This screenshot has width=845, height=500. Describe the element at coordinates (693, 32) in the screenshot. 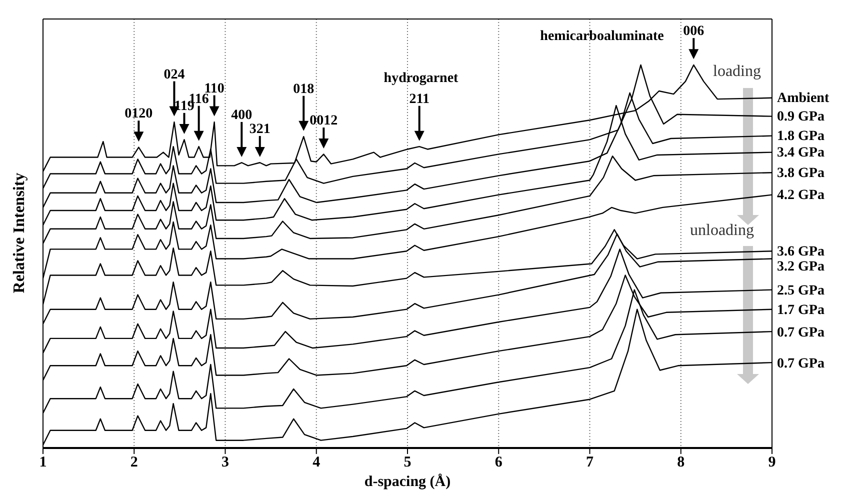

I see `annotation: 006` at that location.